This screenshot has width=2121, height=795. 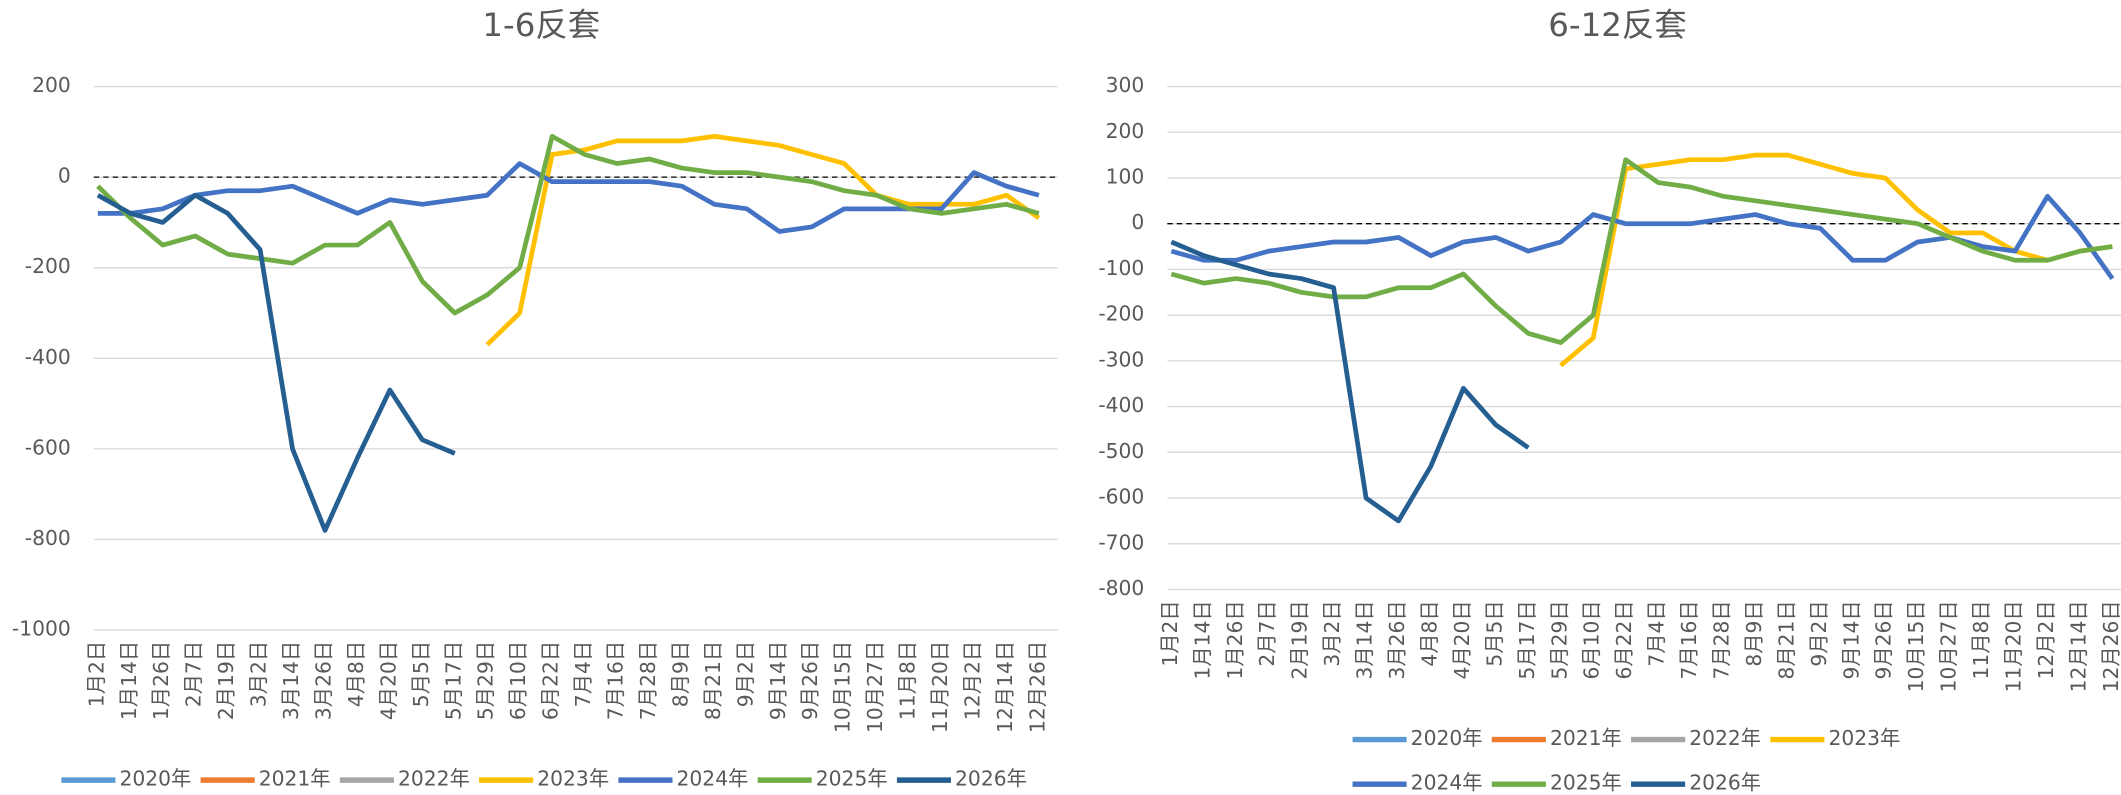 What do you see at coordinates (1121, 451) in the screenshot?
I see `y-tick-label: -500` at bounding box center [1121, 451].